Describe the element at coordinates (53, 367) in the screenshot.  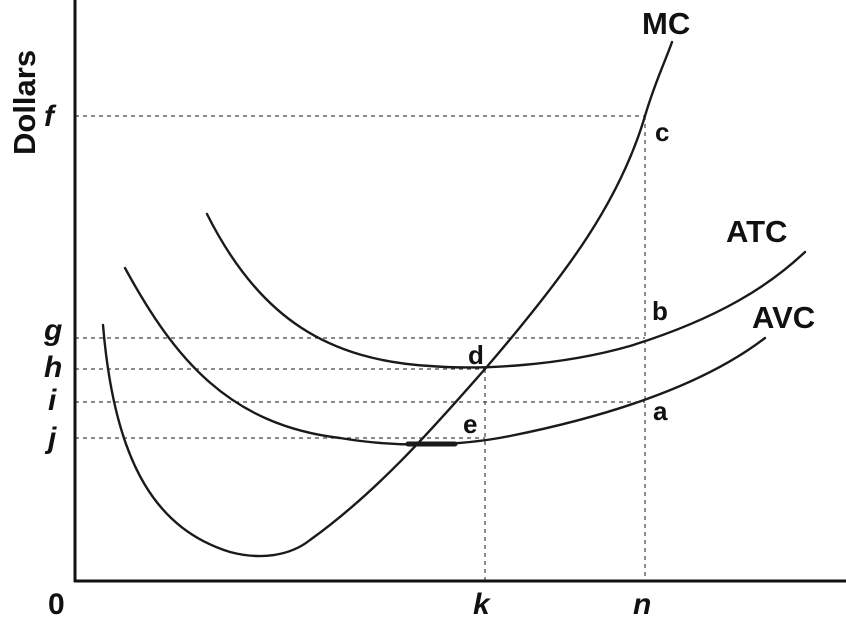
I see `y-tick-label: h` at that location.